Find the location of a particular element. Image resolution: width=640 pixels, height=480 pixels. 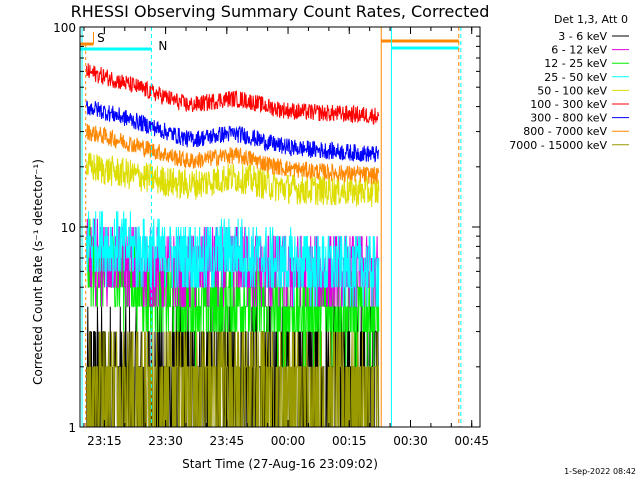

x-tick-label: 00:00 is located at coordinates (288, 441).